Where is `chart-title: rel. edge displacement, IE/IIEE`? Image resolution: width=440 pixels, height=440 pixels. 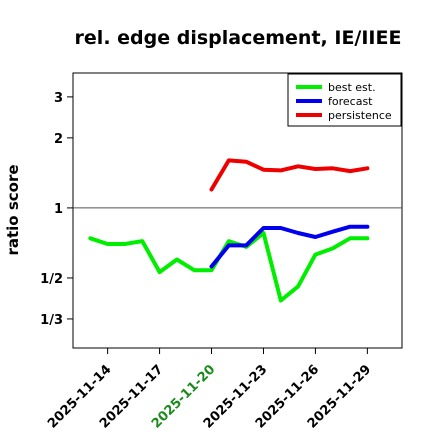 chart-title: rel. edge displacement, IE/IIEE is located at coordinates (238, 38).